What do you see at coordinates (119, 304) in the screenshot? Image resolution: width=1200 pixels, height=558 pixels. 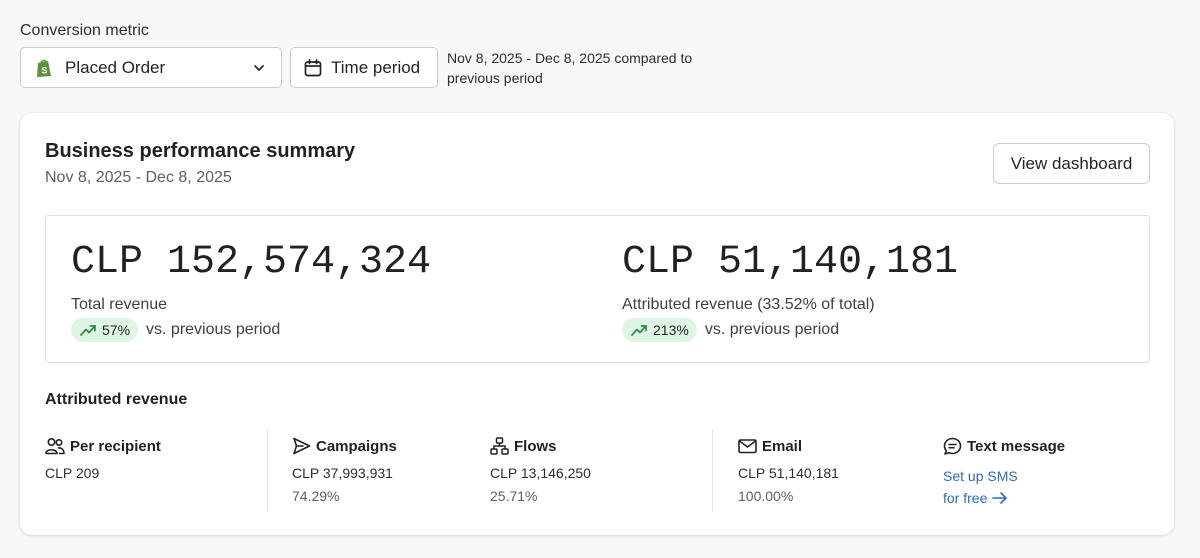 I see `total-revenue-label: Total revenue` at bounding box center [119, 304].